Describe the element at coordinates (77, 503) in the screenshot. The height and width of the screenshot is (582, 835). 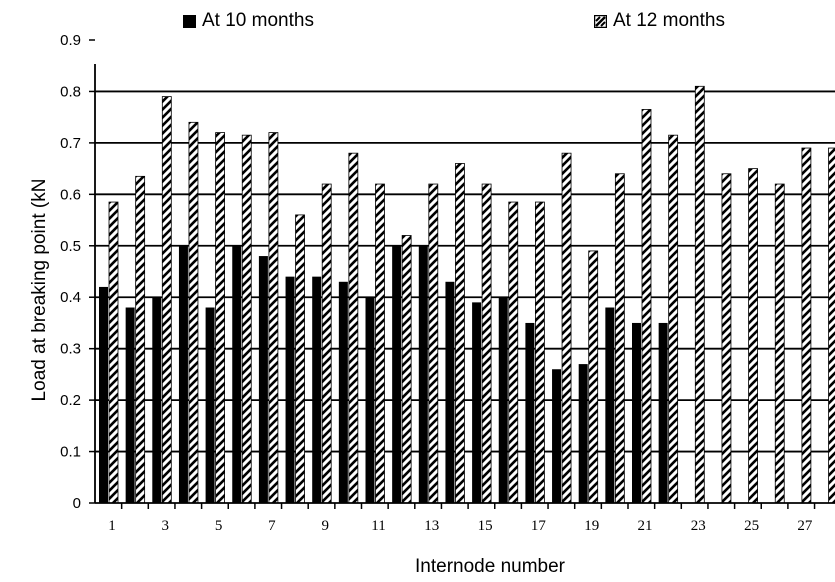
I see `y-tick-label: 0` at that location.